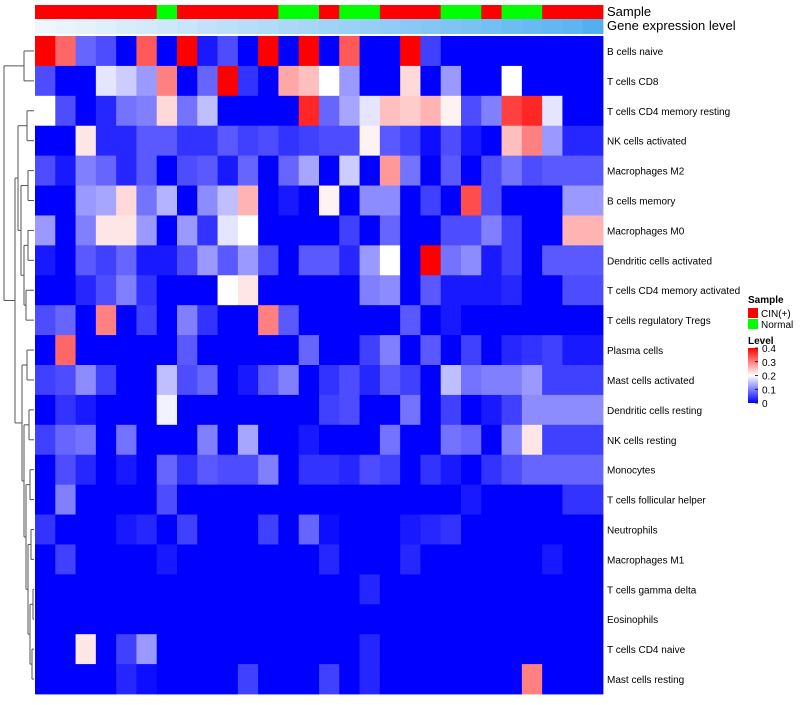 Image resolution: width=800 pixels, height=705 pixels. What do you see at coordinates (631, 471) in the screenshot?
I see `row-label: Monocytes` at bounding box center [631, 471].